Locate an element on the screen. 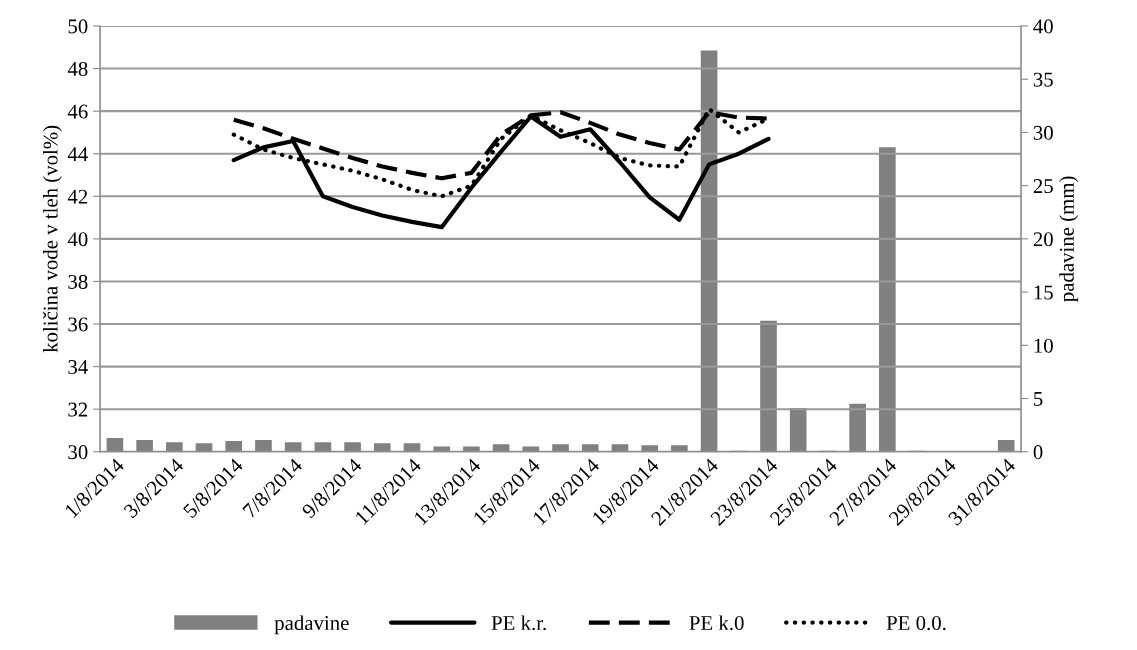  legend-label: padavine is located at coordinates (311, 625).